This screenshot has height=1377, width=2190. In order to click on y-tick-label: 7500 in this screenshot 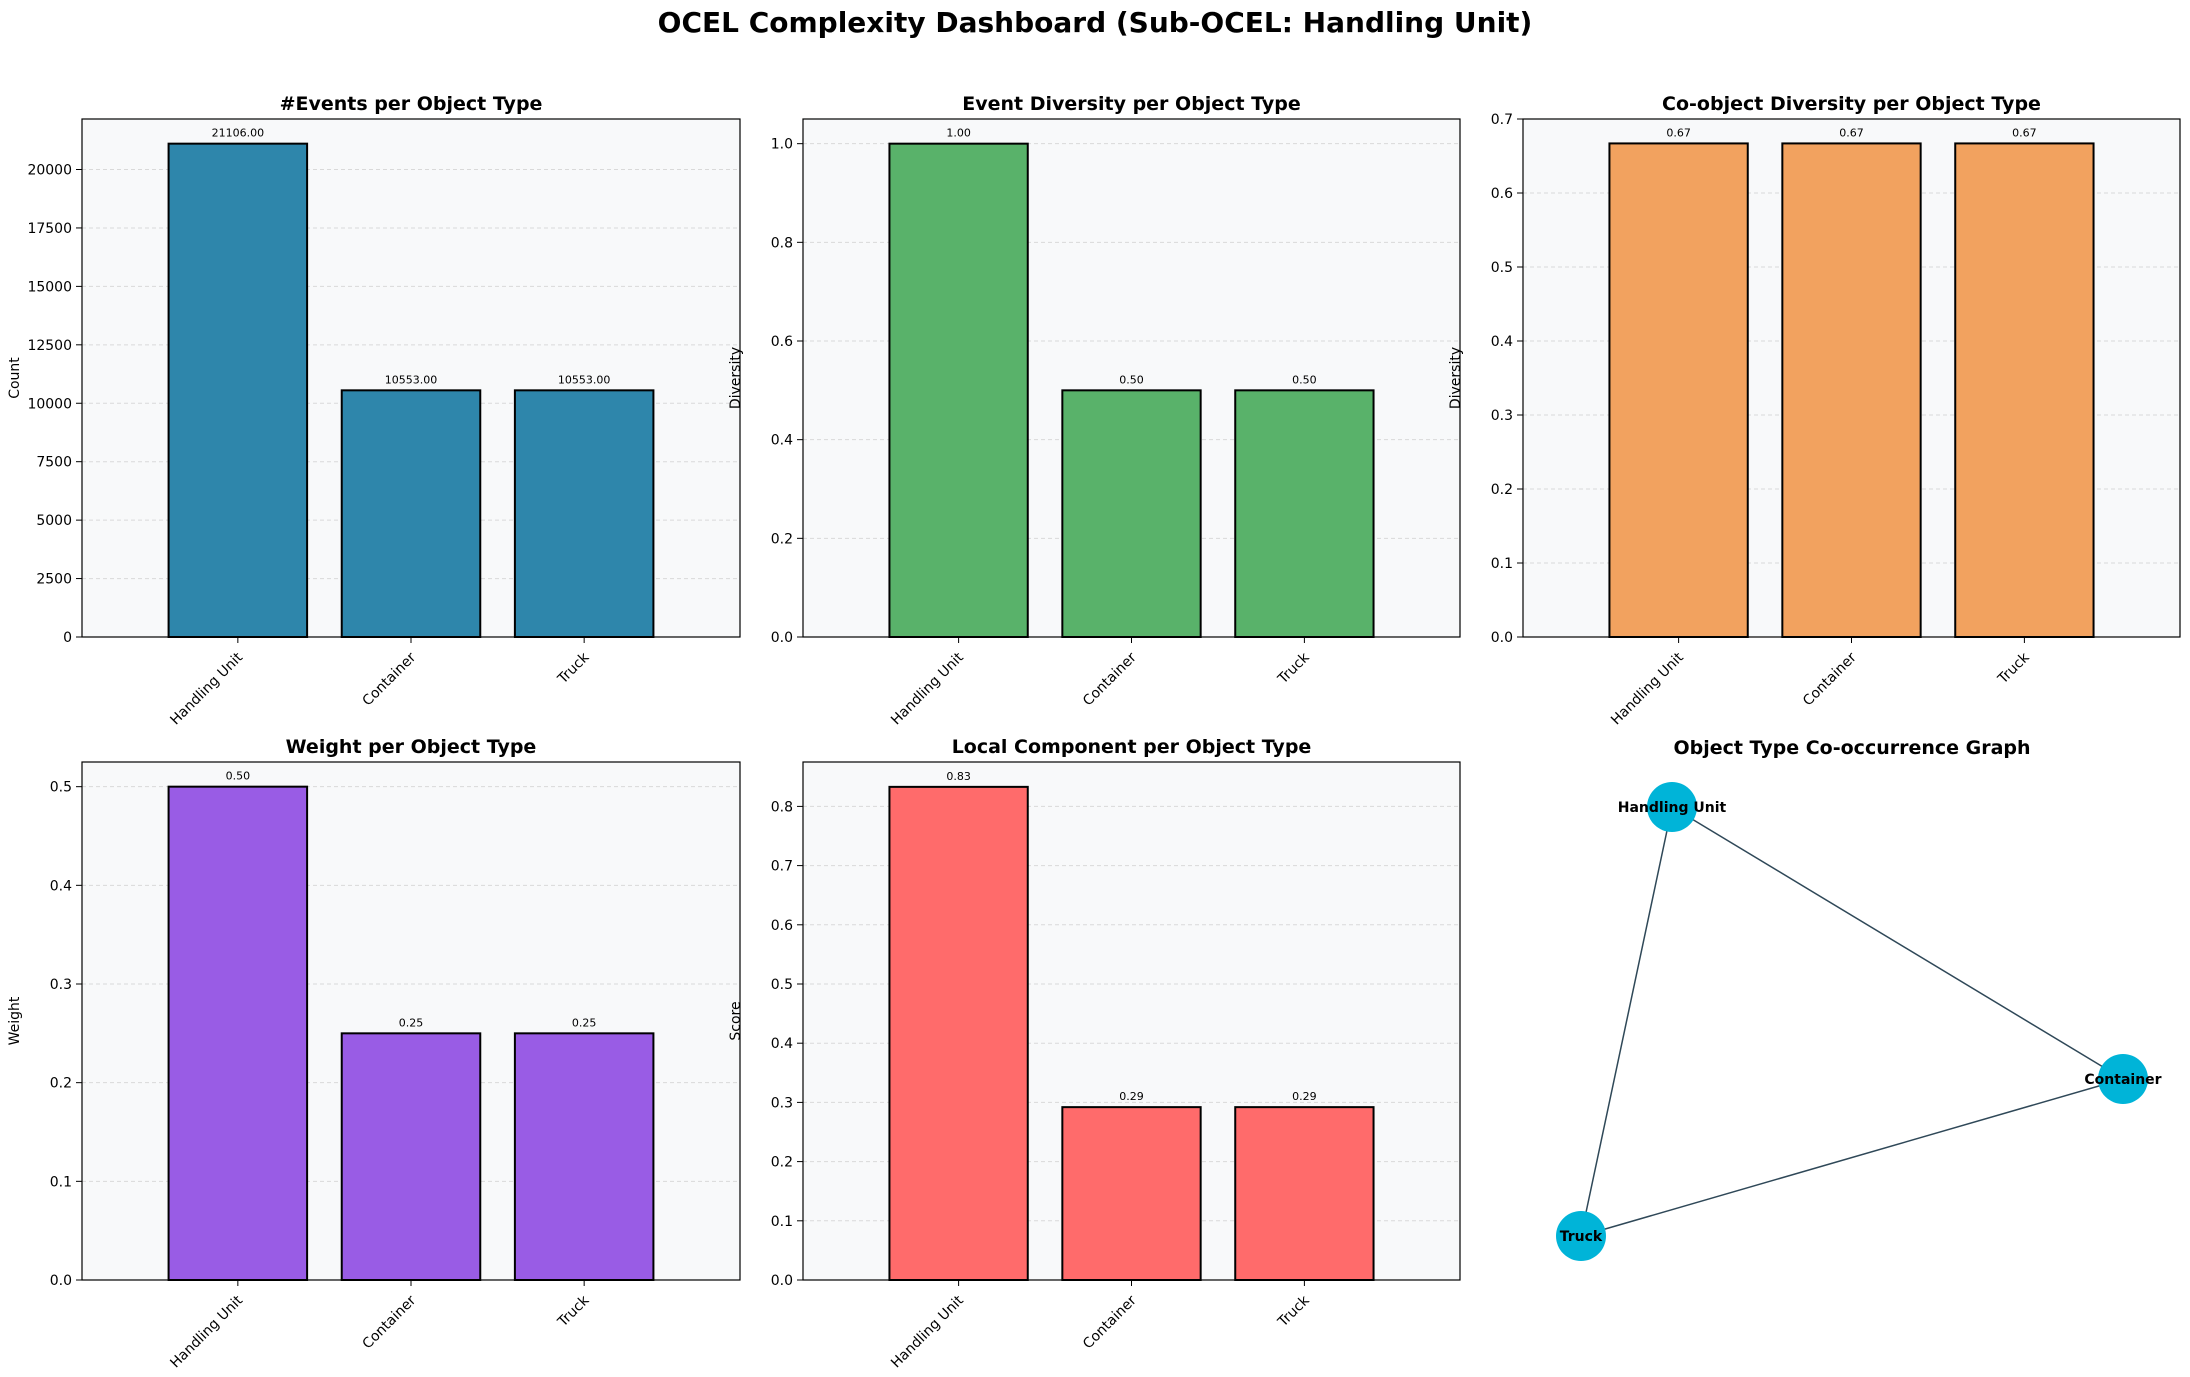, I will do `click(54, 463)`.